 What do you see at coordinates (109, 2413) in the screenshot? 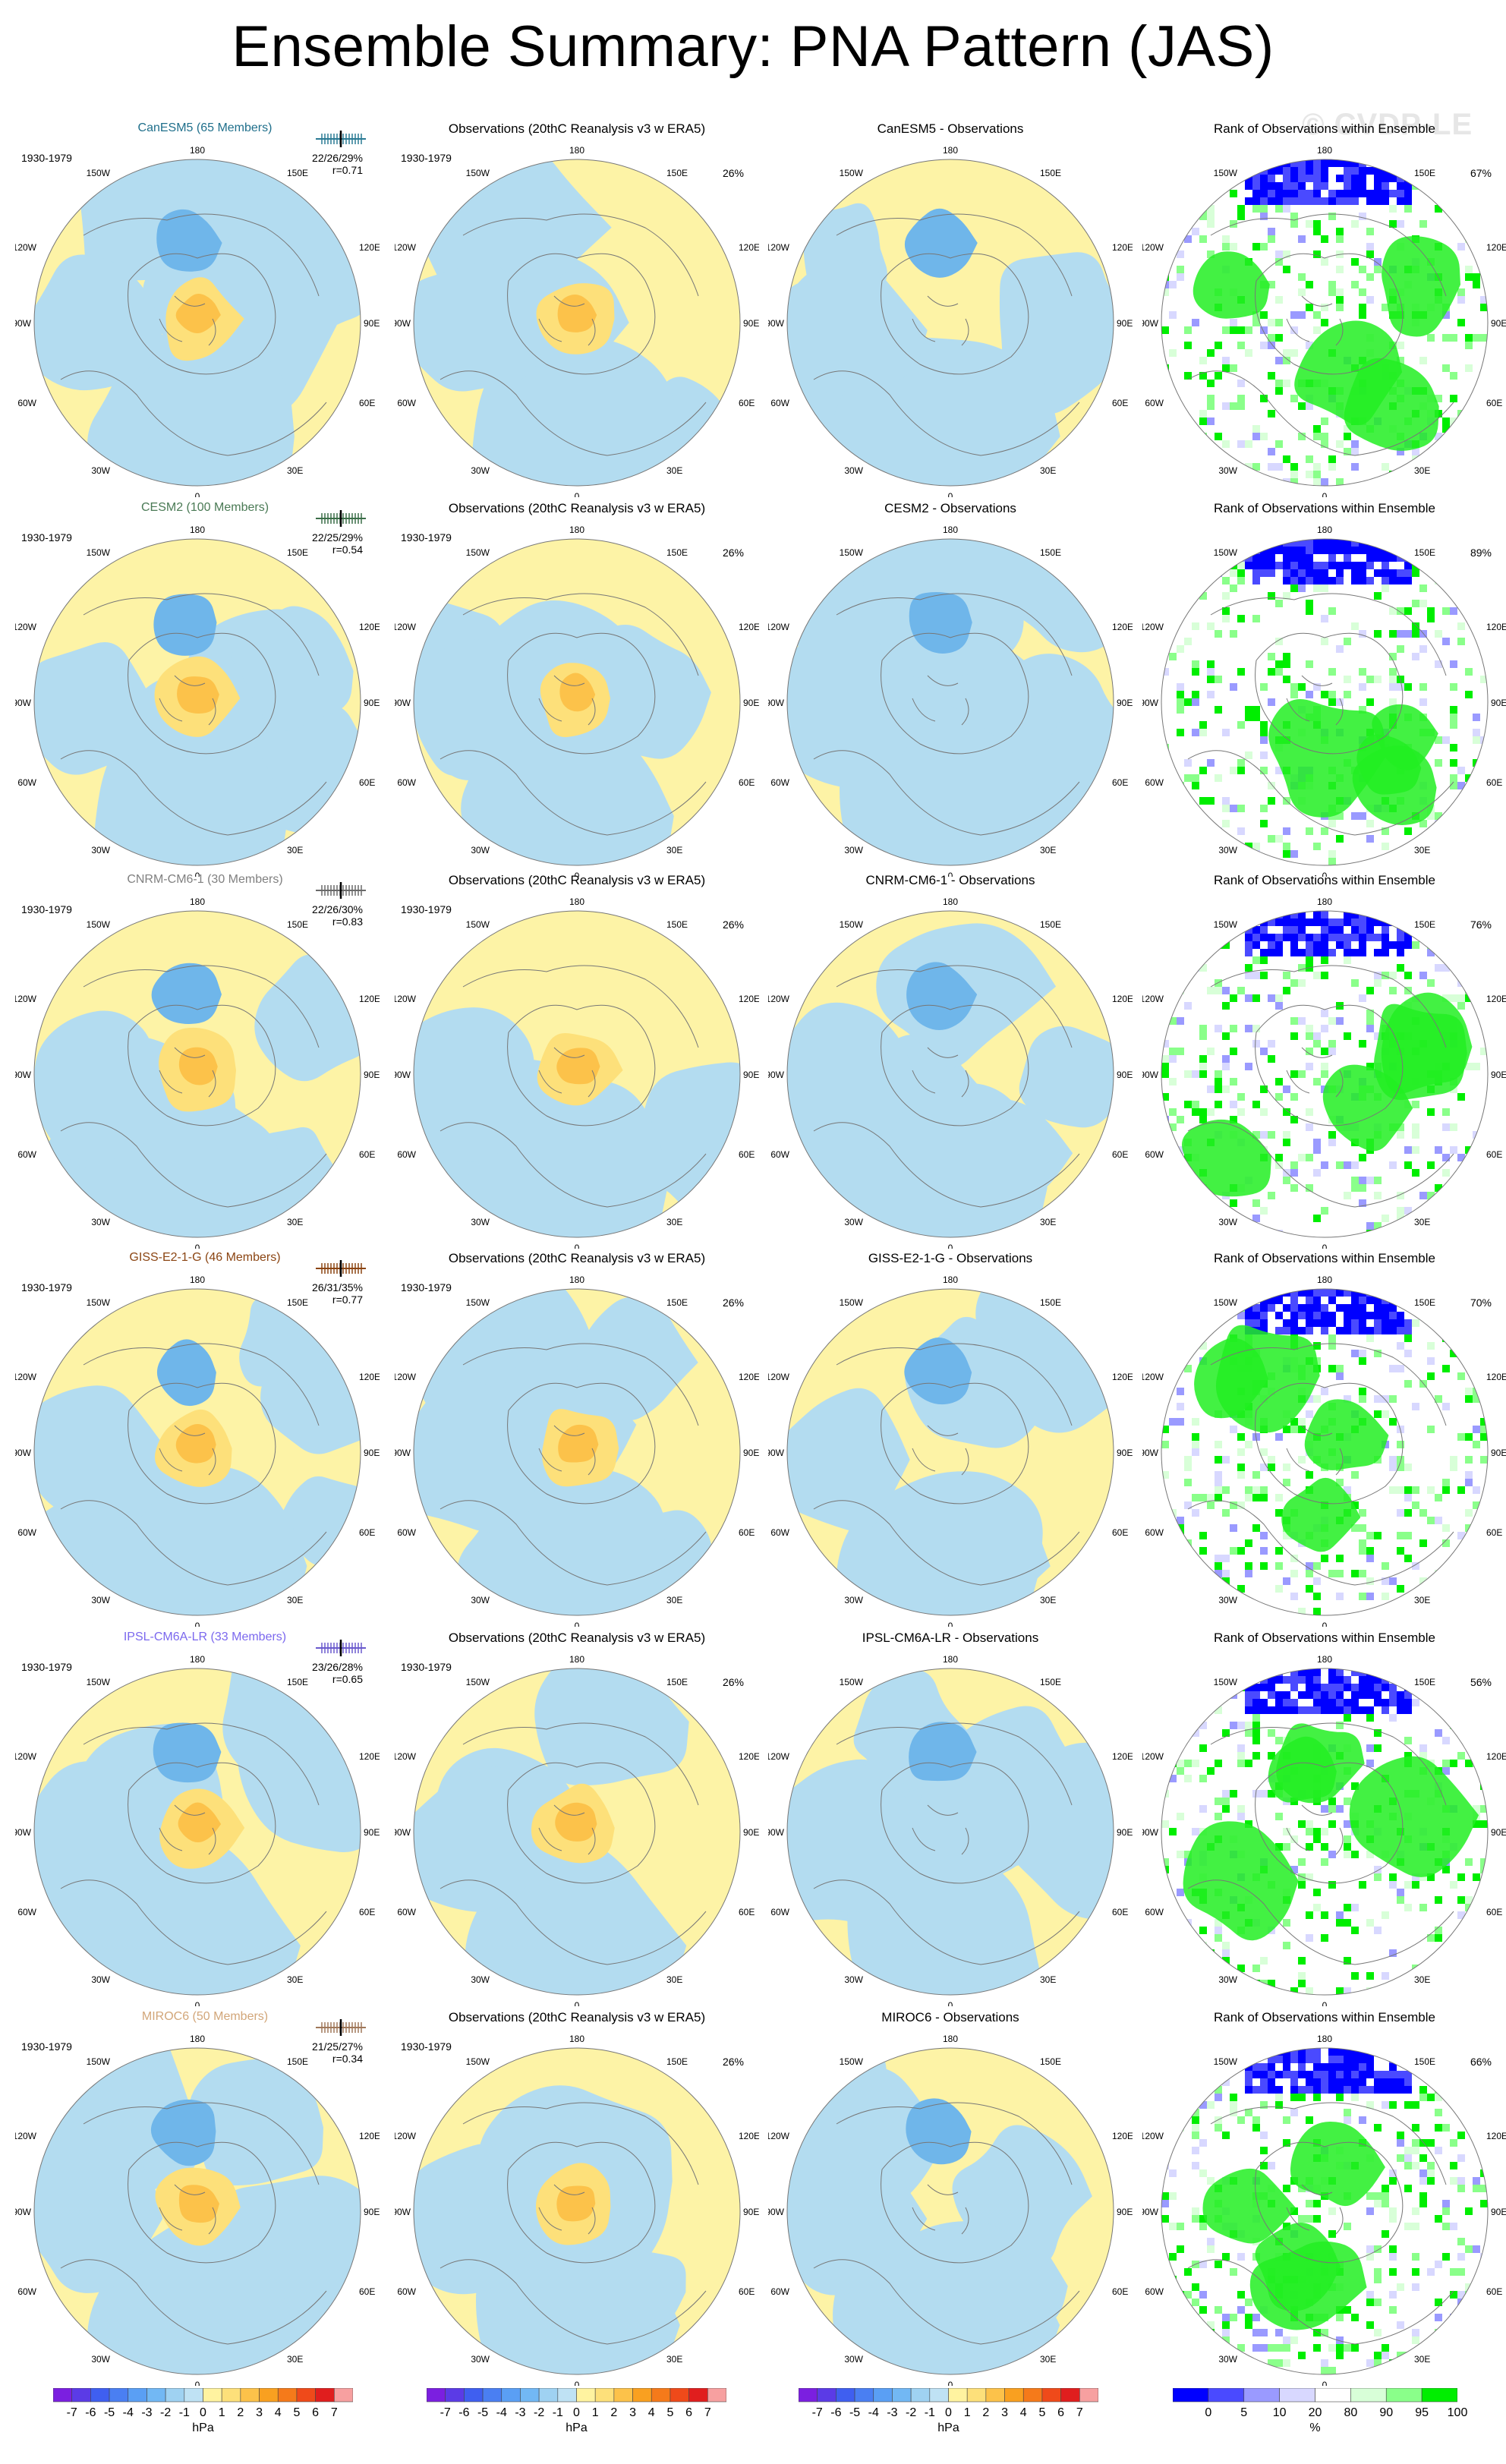
I see `colorbar-tick-label: -5` at bounding box center [109, 2413].